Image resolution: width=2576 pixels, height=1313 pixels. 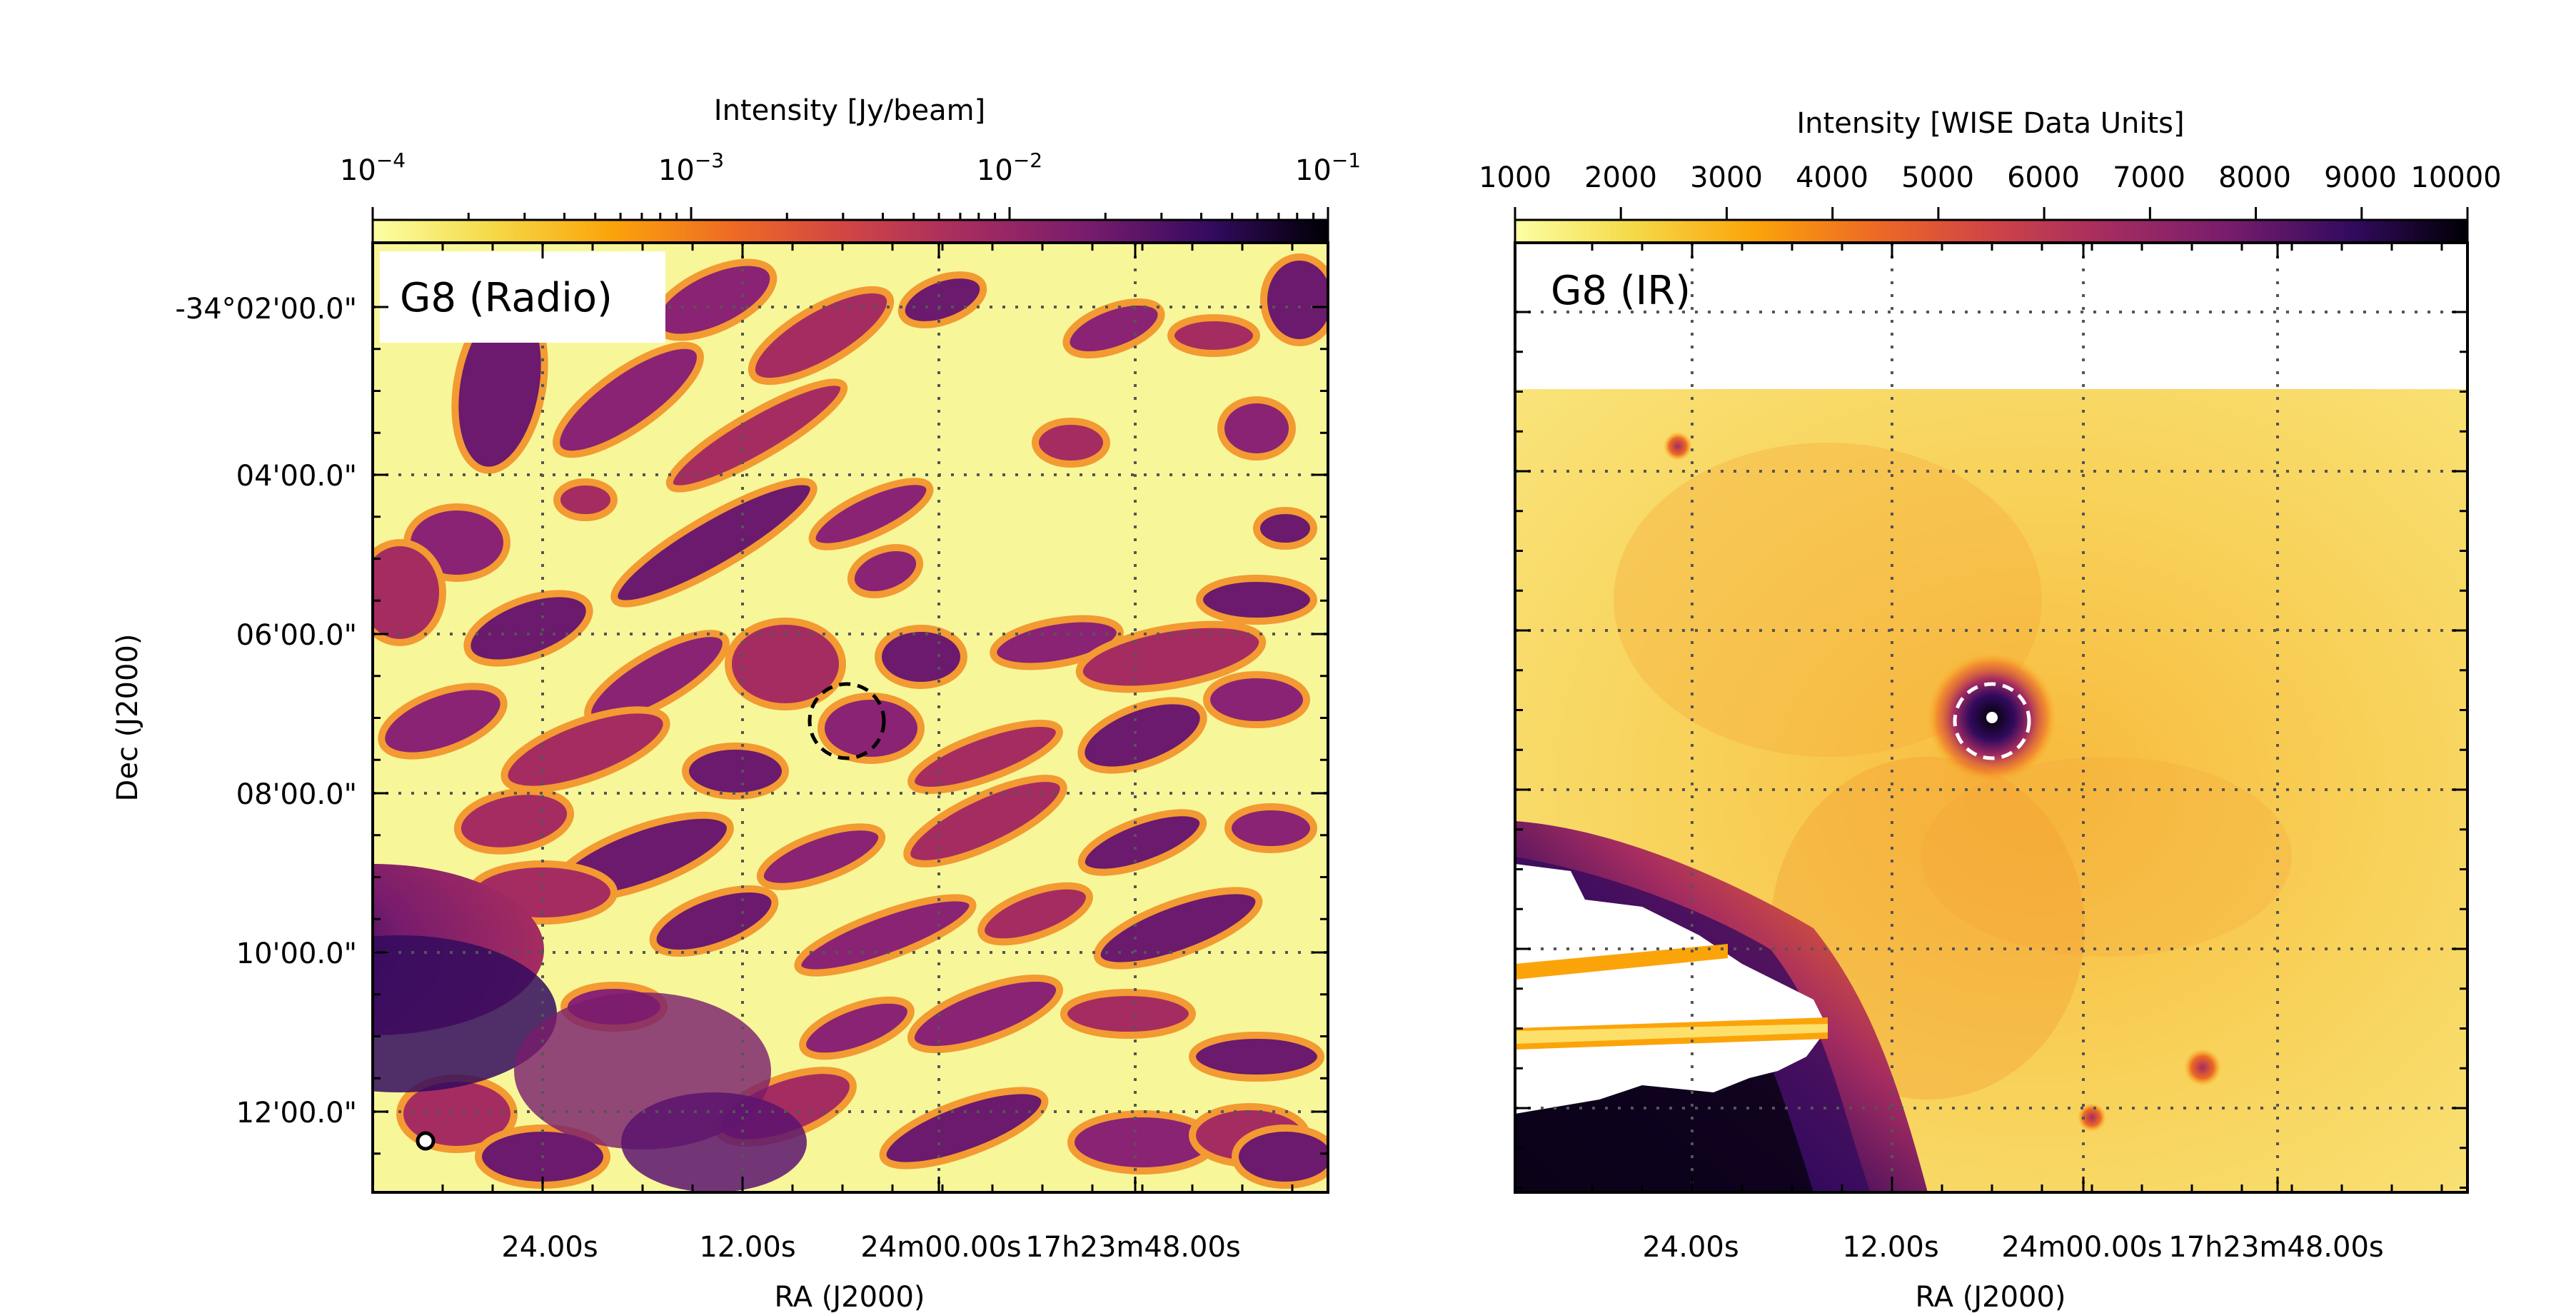 I want to click on radio-target-circle, so click(x=847, y=721).